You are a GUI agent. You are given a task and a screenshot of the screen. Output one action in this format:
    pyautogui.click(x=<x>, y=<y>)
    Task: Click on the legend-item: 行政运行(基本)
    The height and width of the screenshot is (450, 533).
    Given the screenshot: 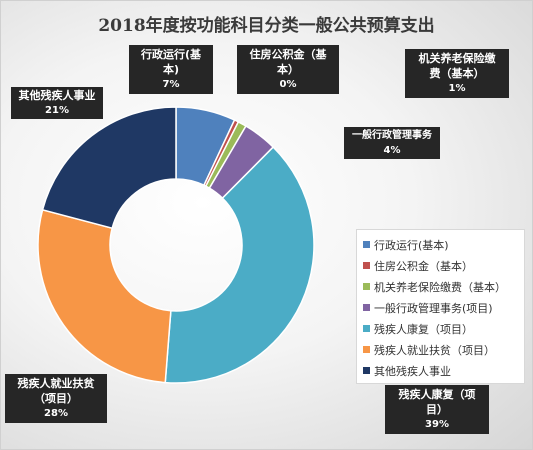 What is the action you would take?
    pyautogui.click(x=440, y=244)
    